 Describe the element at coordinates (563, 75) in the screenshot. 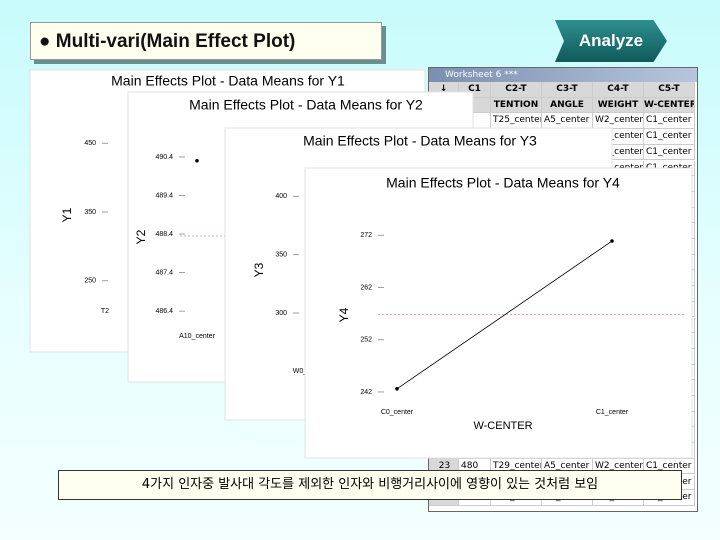

I see `worksheet-title: Worksheet 6 ***` at that location.